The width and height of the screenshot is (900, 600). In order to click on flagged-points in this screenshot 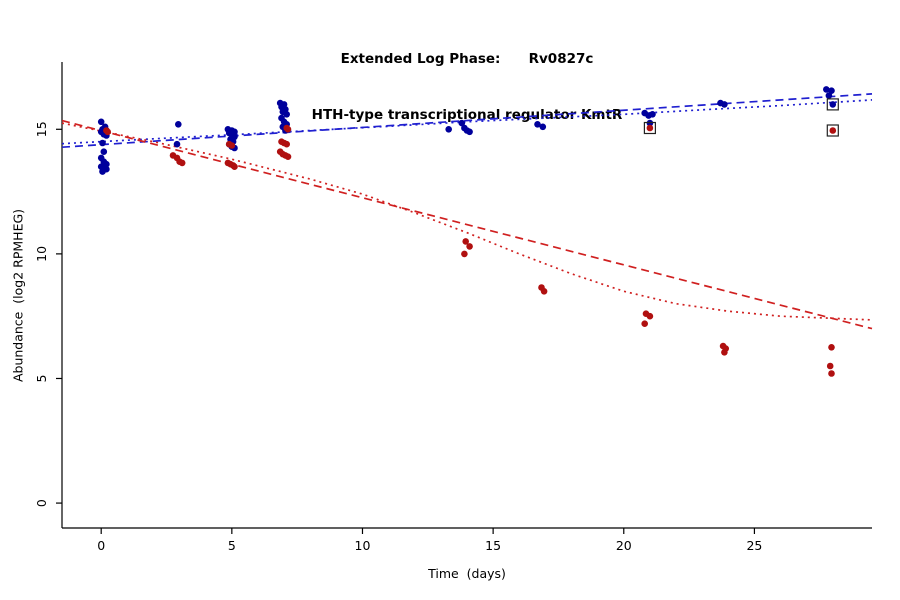, I will do `click(741, 117)`.